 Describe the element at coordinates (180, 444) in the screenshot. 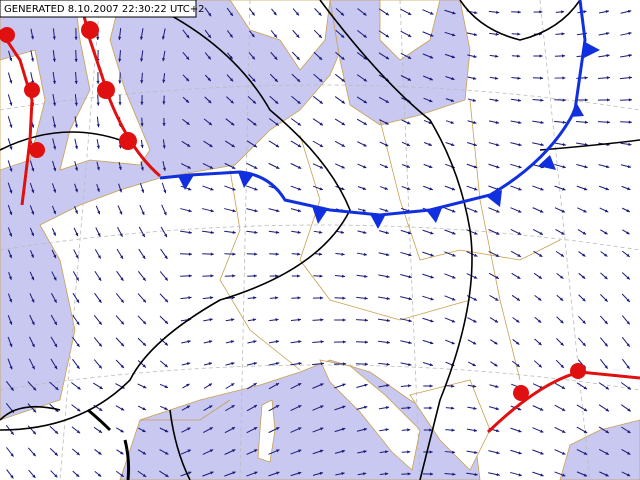

I see `isobar` at that location.